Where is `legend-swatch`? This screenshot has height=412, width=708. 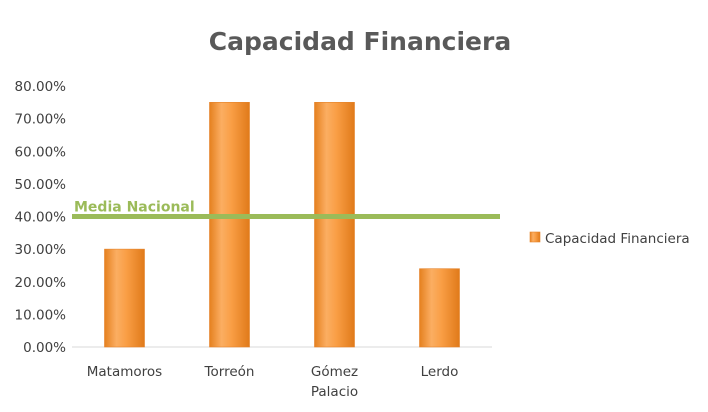 legend-swatch is located at coordinates (535, 237).